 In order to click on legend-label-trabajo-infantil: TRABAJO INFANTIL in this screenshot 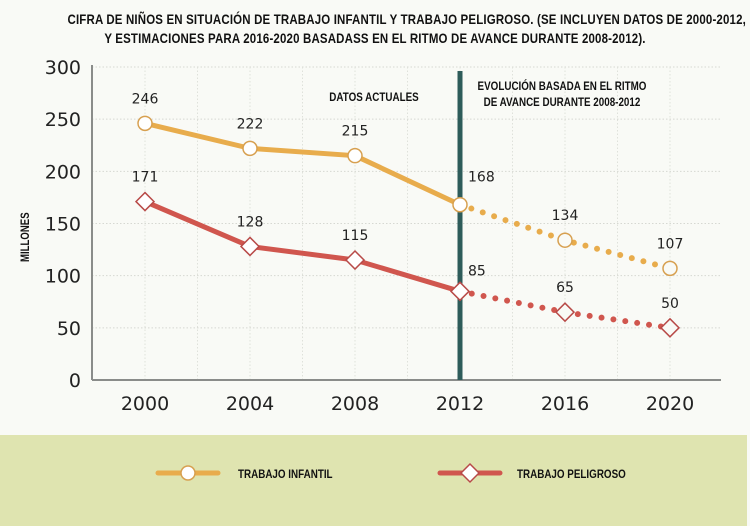, I will do `click(285, 474)`.